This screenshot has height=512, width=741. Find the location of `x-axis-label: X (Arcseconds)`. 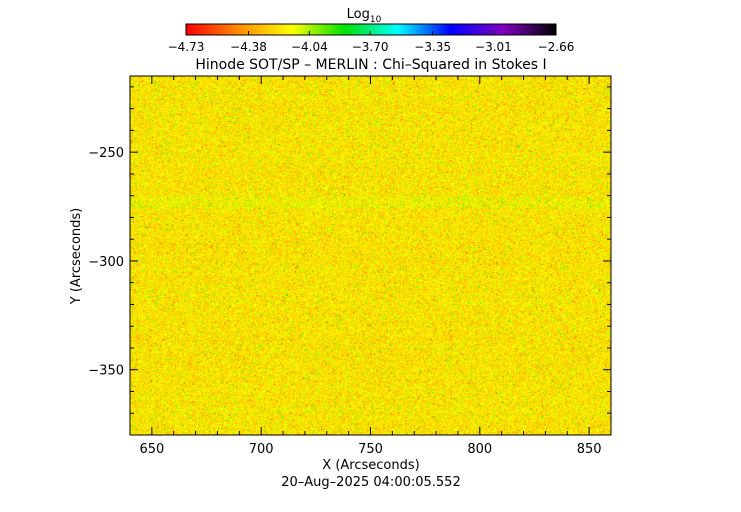

x-axis-label: X (Arcseconds) is located at coordinates (370, 465).